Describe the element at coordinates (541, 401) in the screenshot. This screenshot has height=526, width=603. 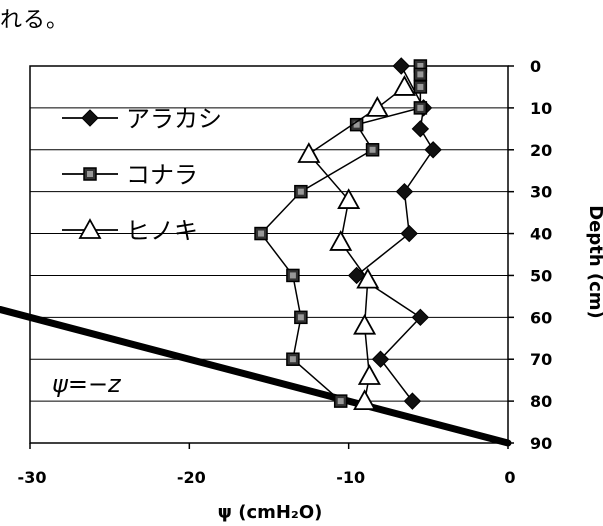
I see `y-tick-label: 80` at that location.